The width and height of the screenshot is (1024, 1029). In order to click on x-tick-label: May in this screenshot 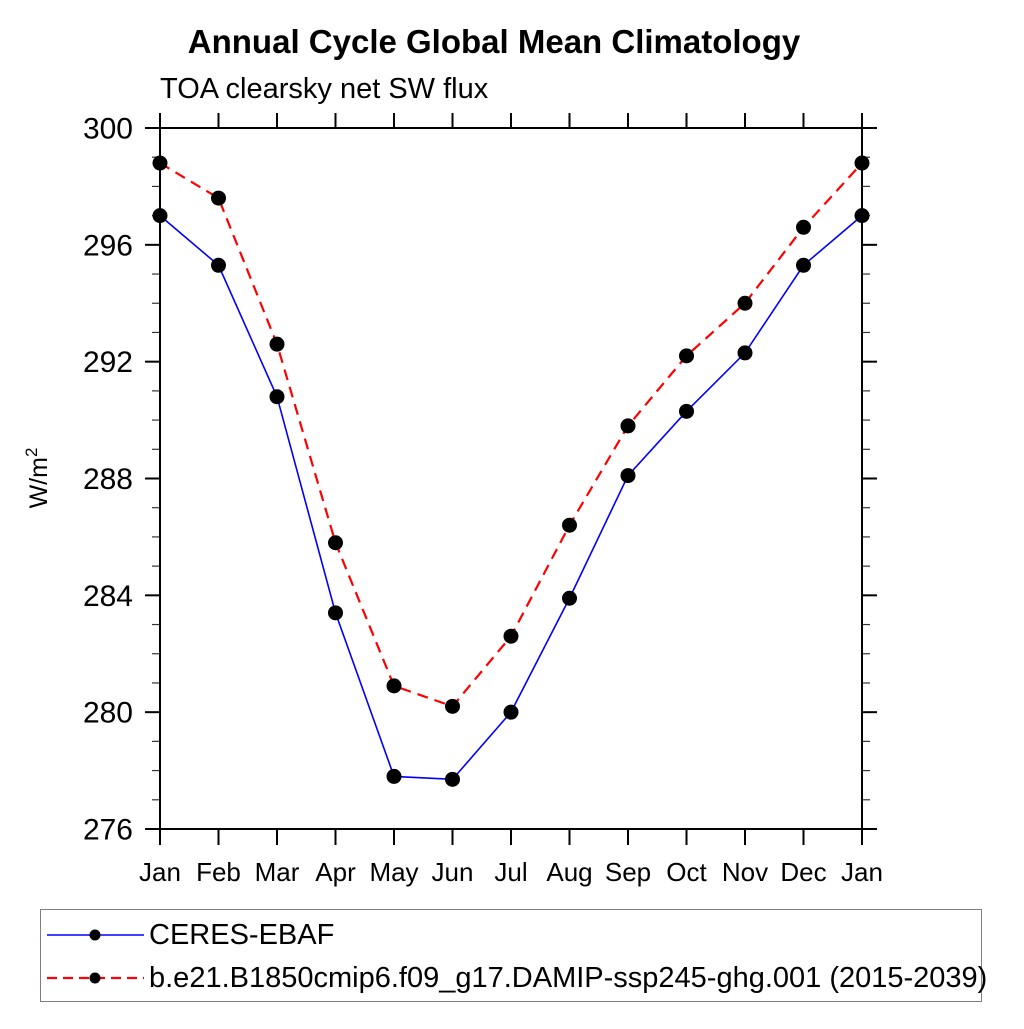, I will do `click(393, 872)`.